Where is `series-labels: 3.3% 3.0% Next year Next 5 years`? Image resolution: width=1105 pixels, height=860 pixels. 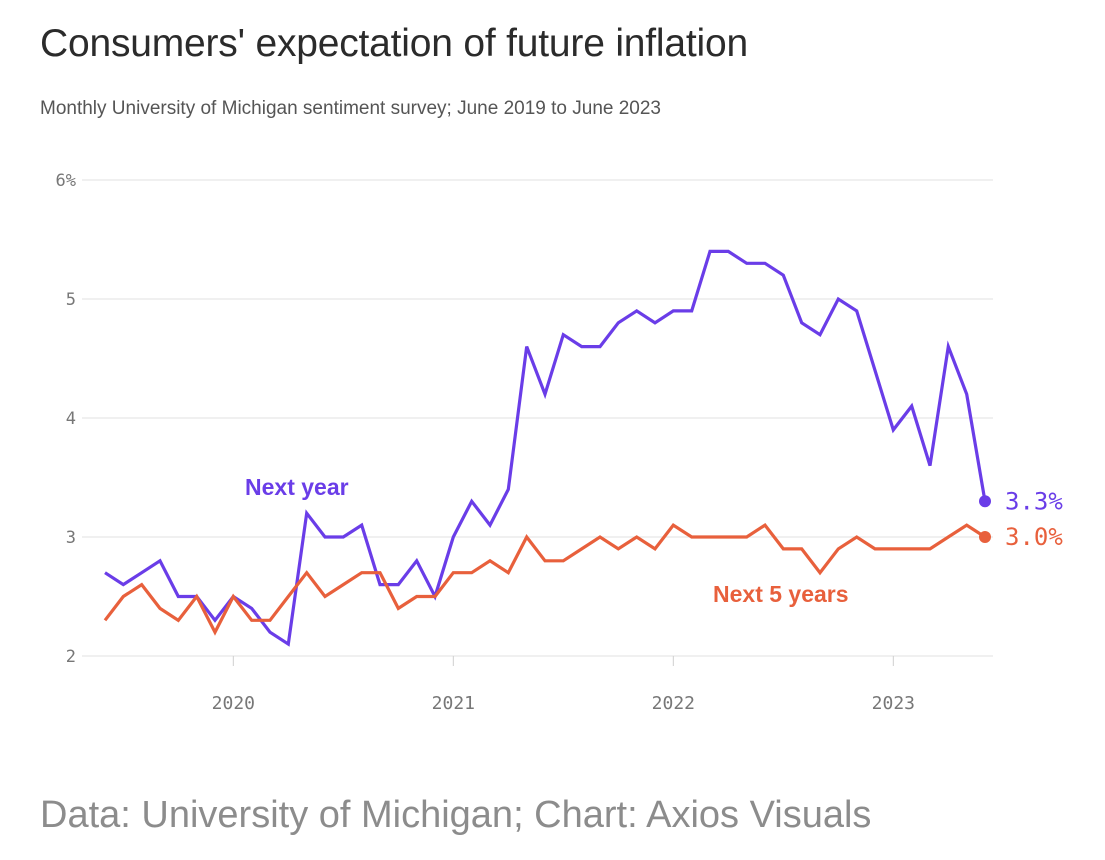 series-labels: 3.3% 3.0% Next year Next 5 years is located at coordinates (654, 540).